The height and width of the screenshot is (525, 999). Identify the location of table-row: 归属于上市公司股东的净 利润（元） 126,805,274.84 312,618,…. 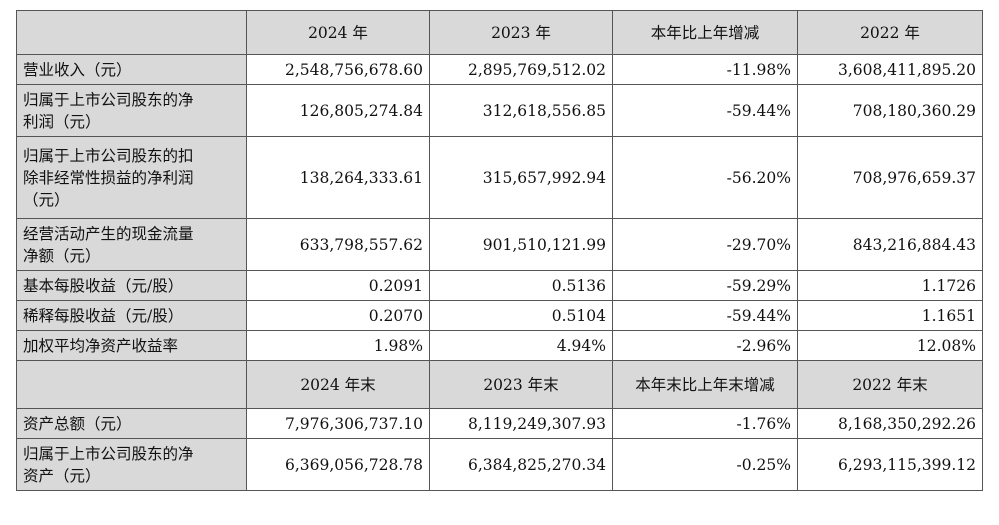
(499, 110).